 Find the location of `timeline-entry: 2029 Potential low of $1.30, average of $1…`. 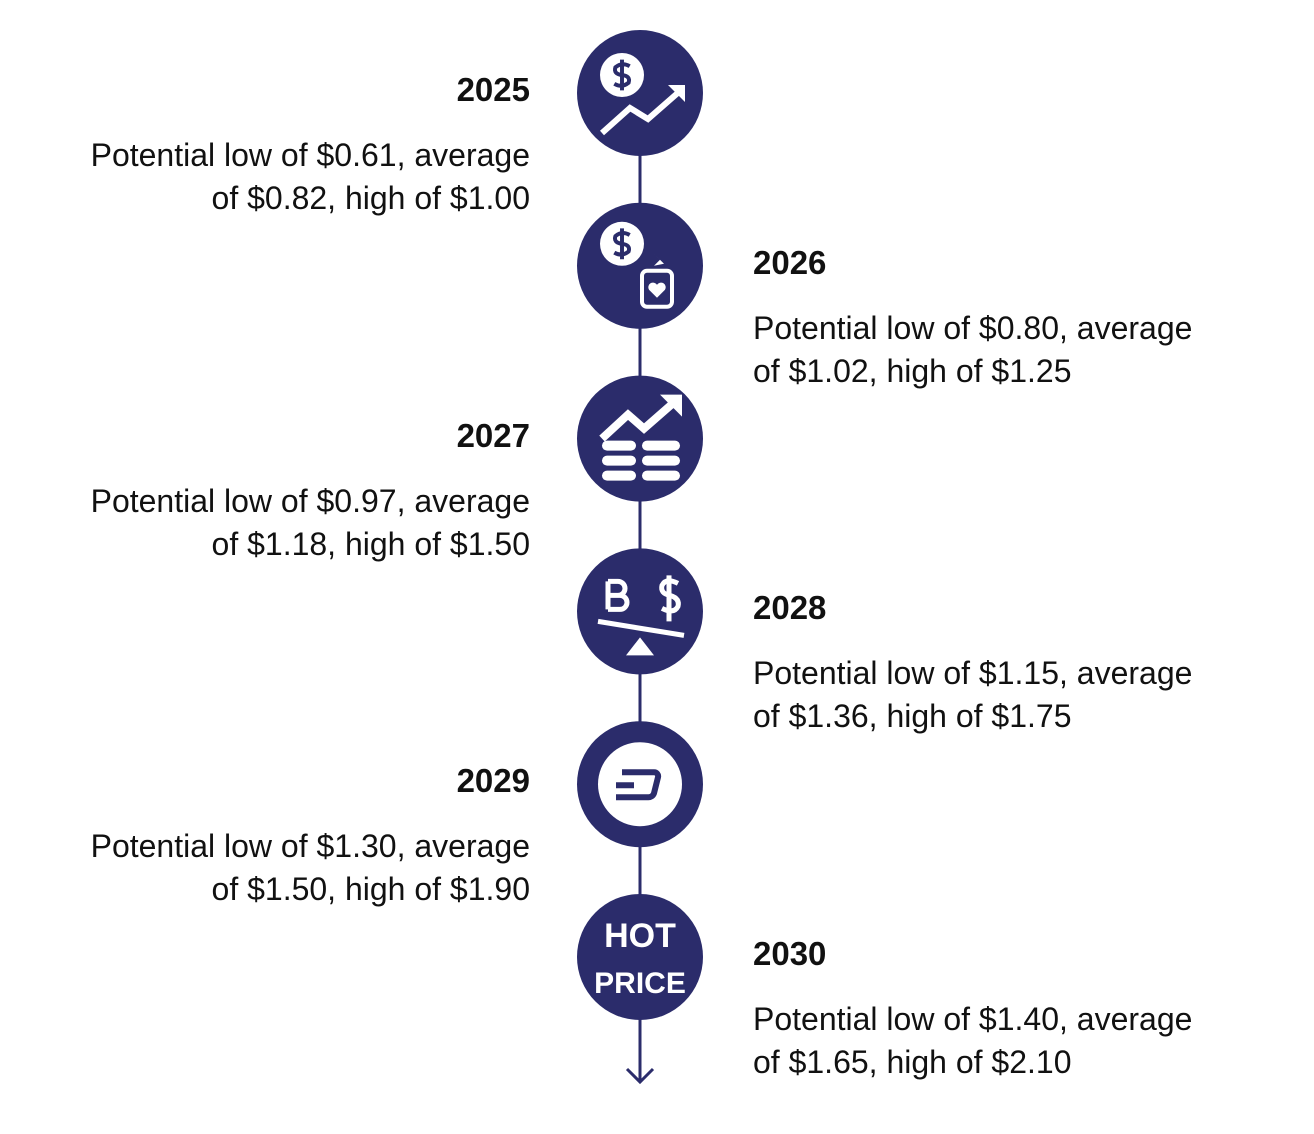

timeline-entry: 2029 Potential low of $1.30, average of $1… is located at coordinates (270, 836).